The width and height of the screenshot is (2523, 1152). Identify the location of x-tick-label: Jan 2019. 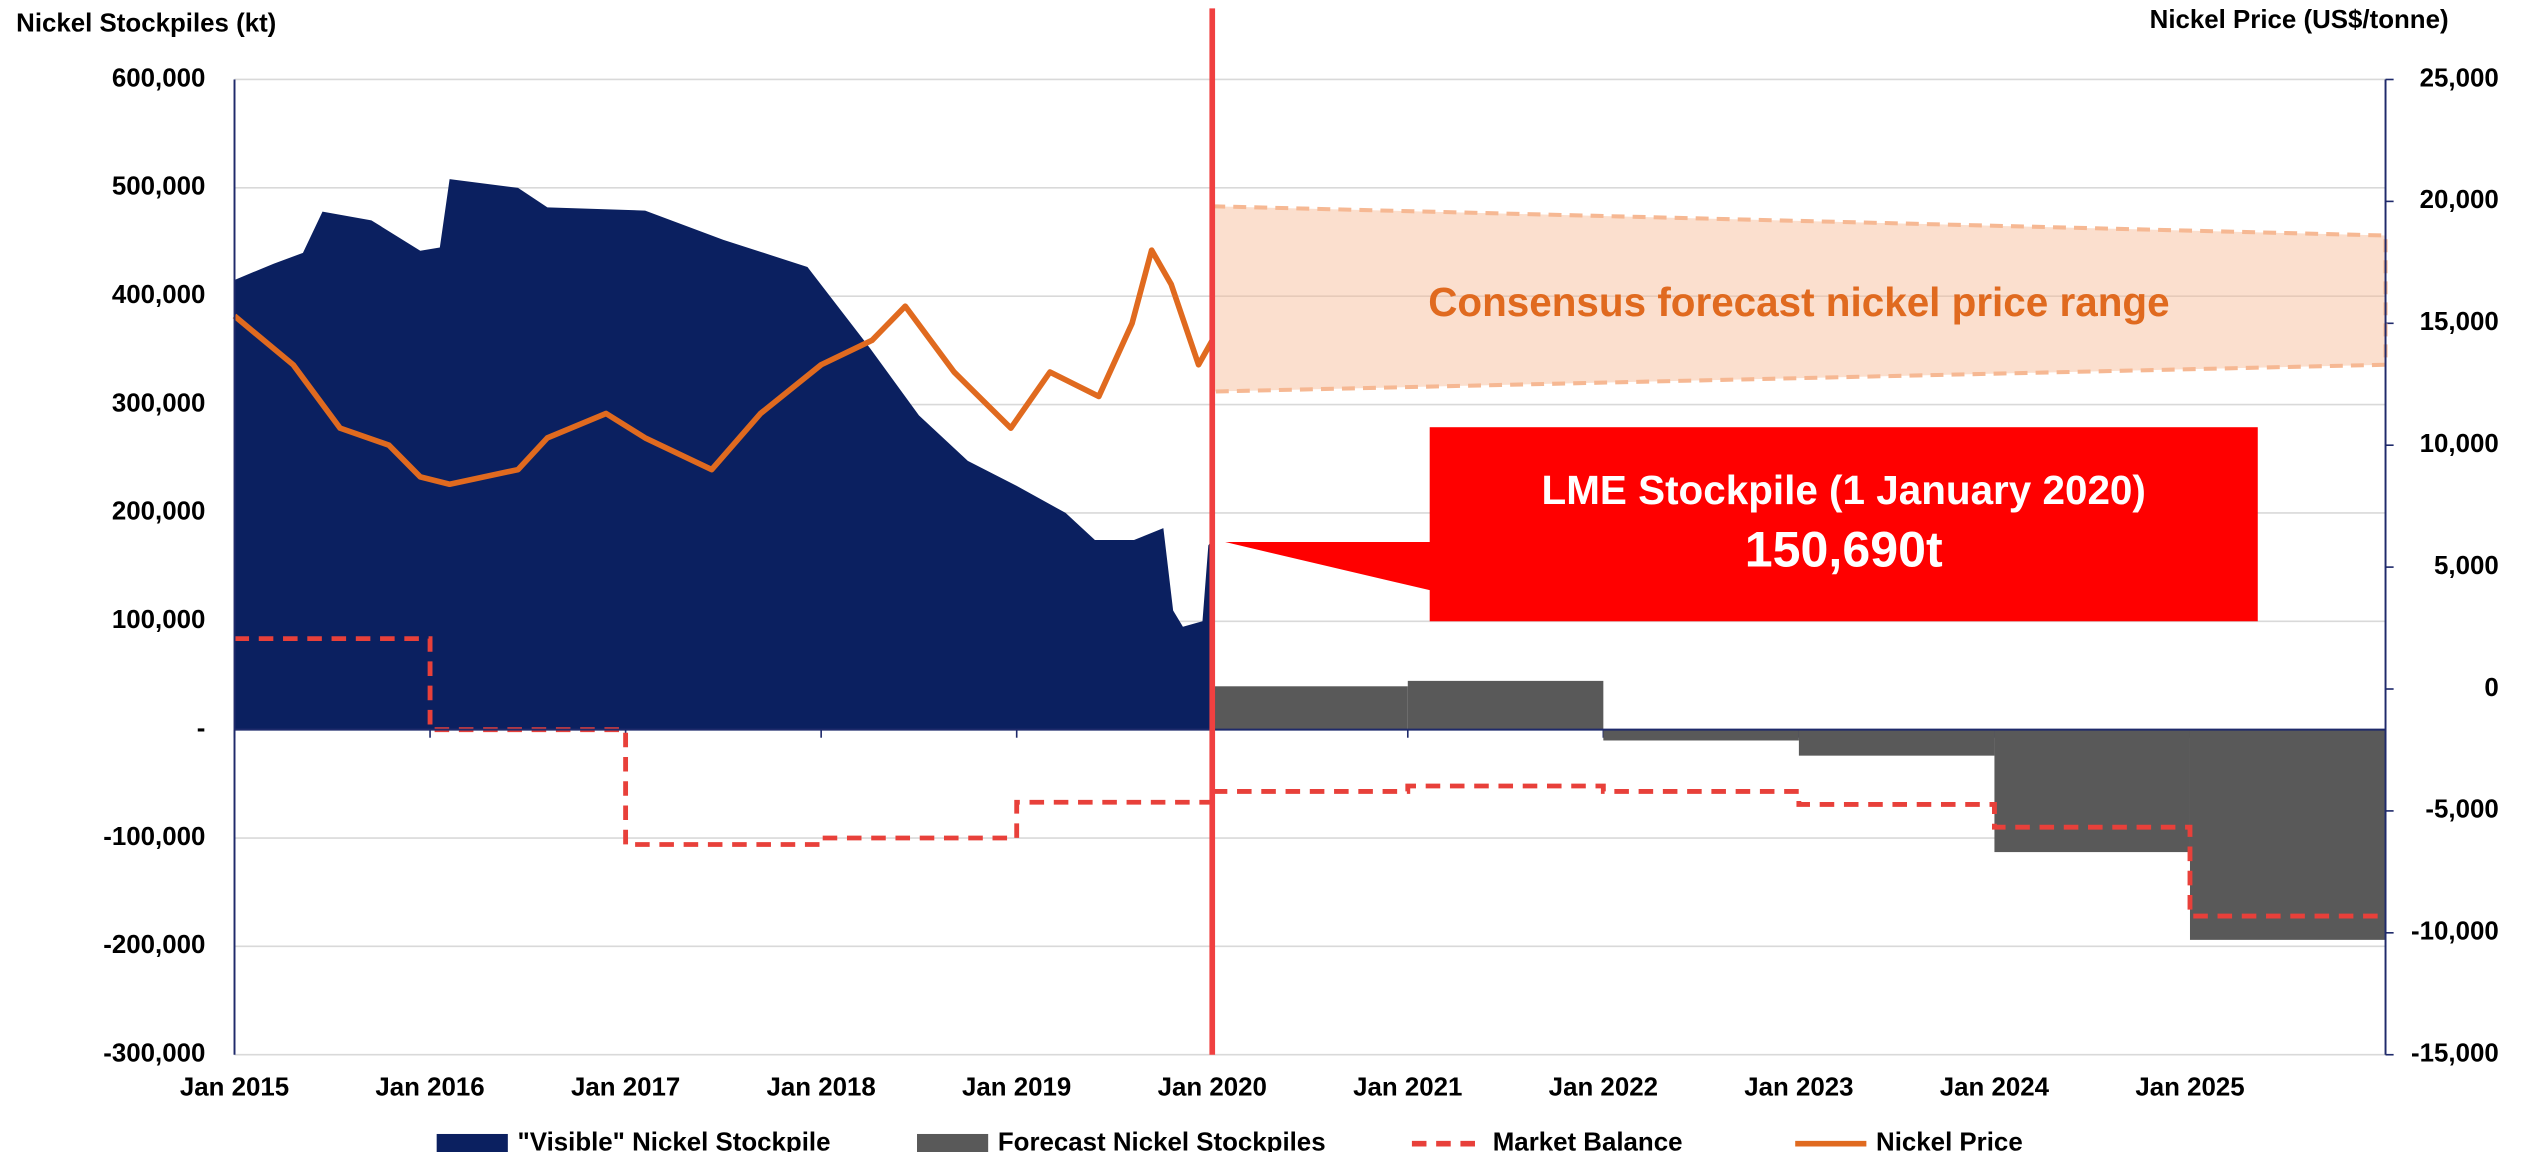
(1016, 1088).